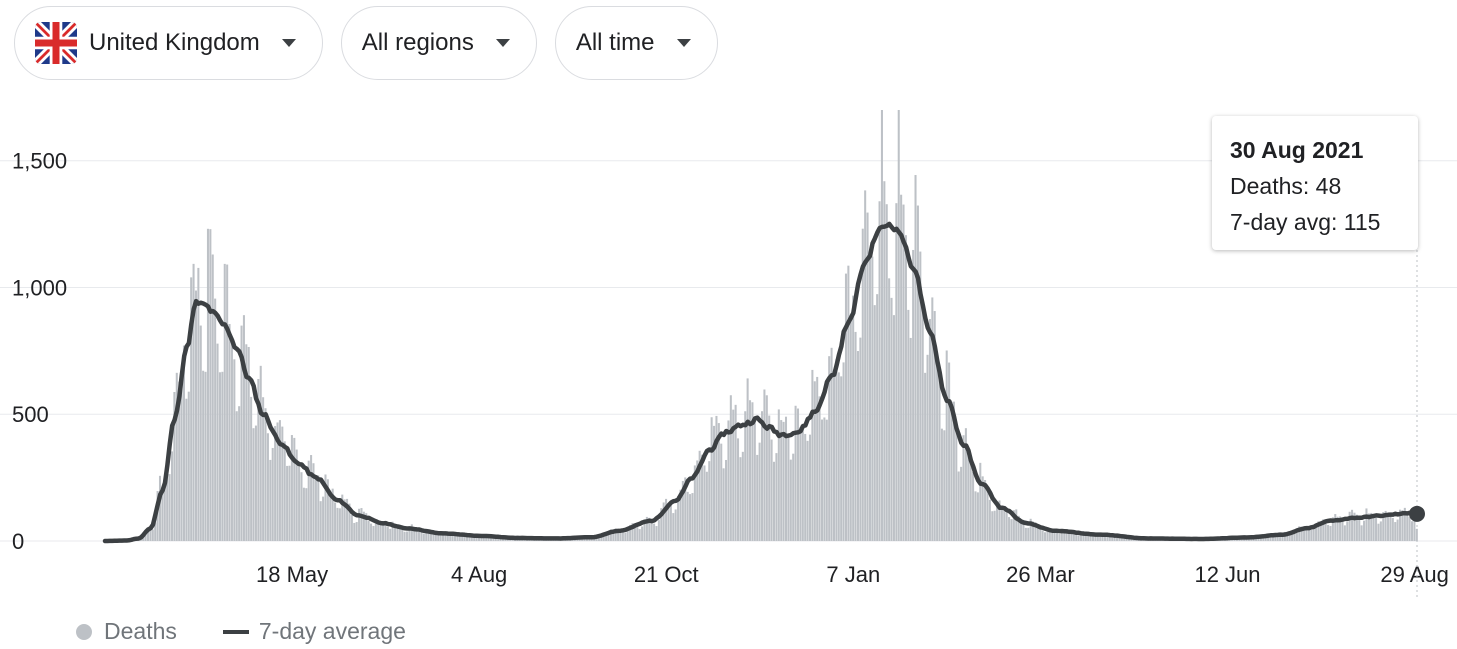 This screenshot has width=1457, height=649. What do you see at coordinates (30, 414) in the screenshot?
I see `y-tick-label: 500` at bounding box center [30, 414].